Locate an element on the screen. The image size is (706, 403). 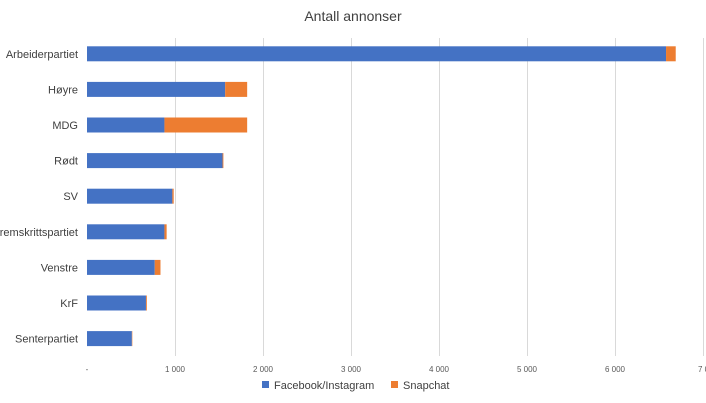
x-tick-label: 7 0 is located at coordinates (702, 369).